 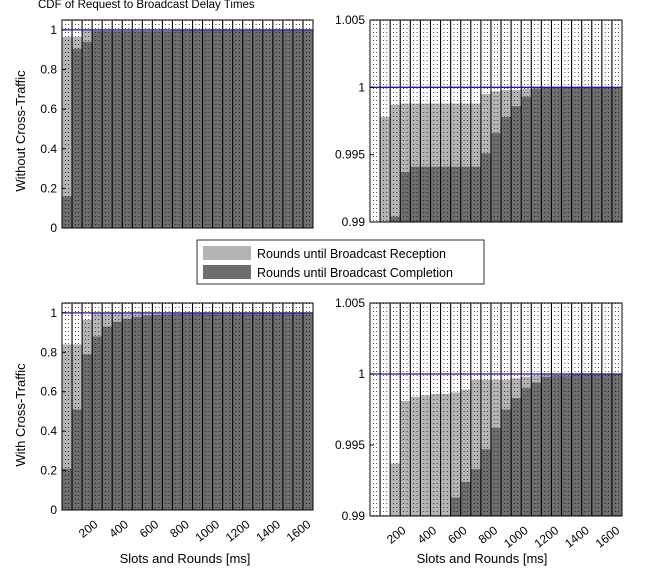 I want to click on row-label-top: Without Cross-Traffic, so click(x=20, y=131).